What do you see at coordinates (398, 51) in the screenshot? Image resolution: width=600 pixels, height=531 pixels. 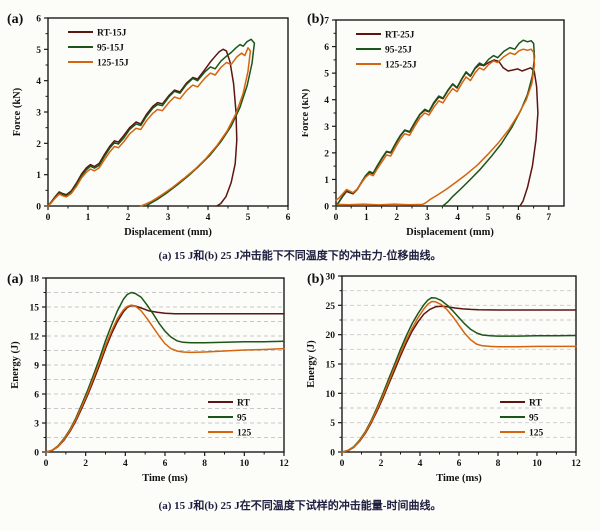 I see `legend-label-95-25J: 95-25J` at bounding box center [398, 51].